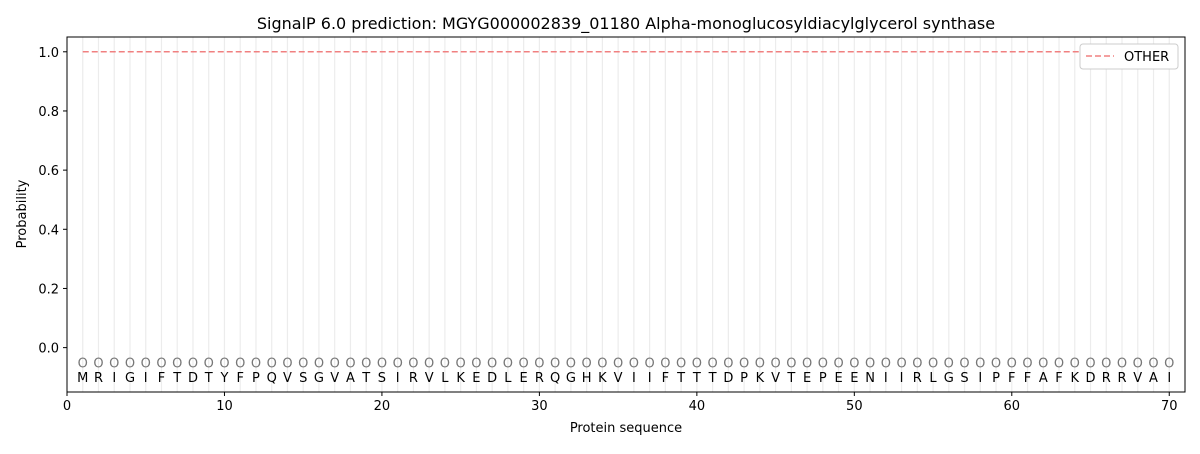 The height and width of the screenshot is (454, 1200). What do you see at coordinates (48, 171) in the screenshot?
I see `y-tick-label: 0.6` at bounding box center [48, 171].